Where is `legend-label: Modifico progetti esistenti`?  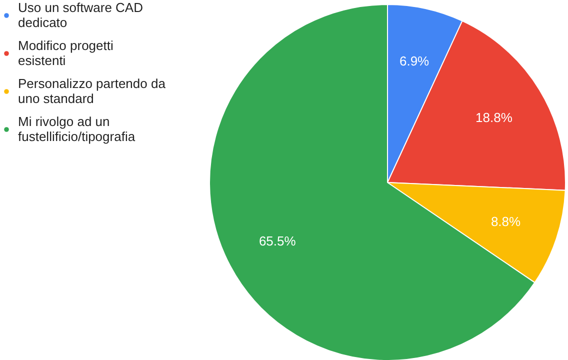 legend-label: Modifico progetti esistenti is located at coordinates (66, 53).